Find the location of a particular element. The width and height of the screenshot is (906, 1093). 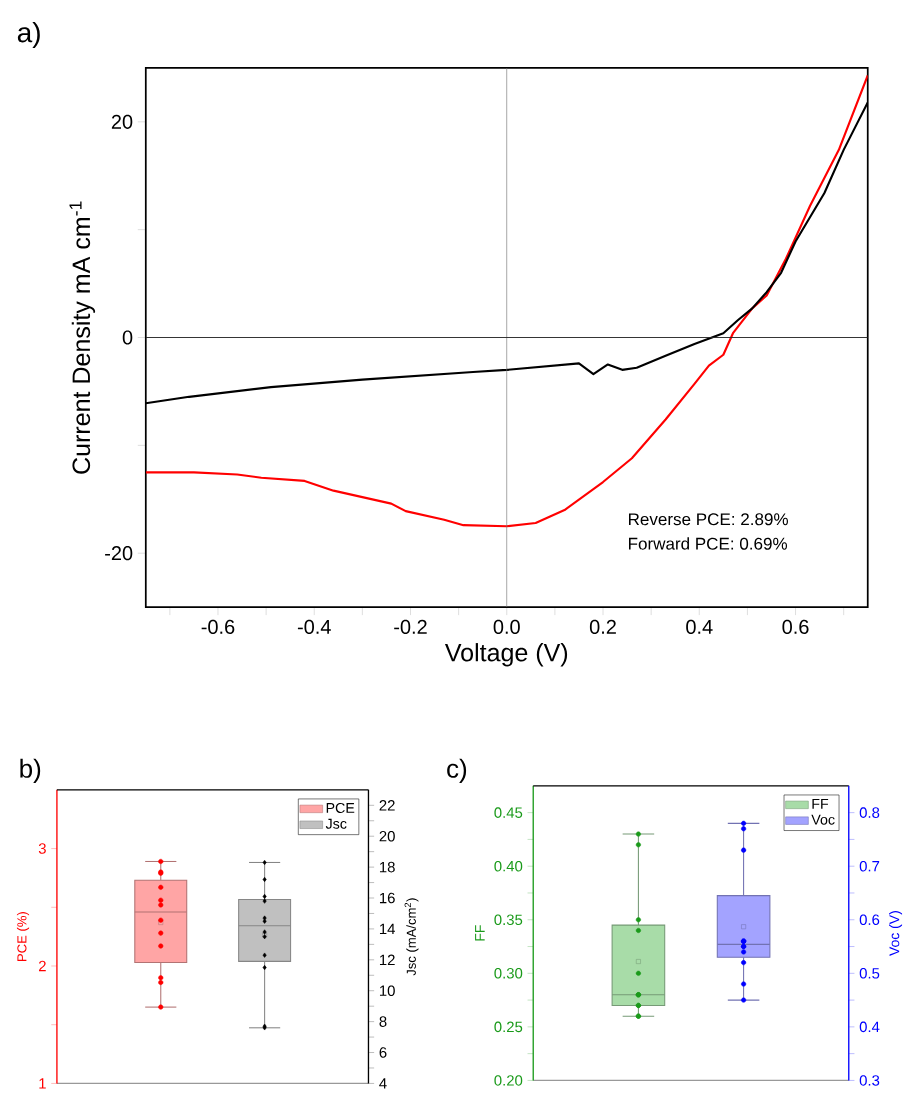

legend-label: Voc is located at coordinates (823, 819).